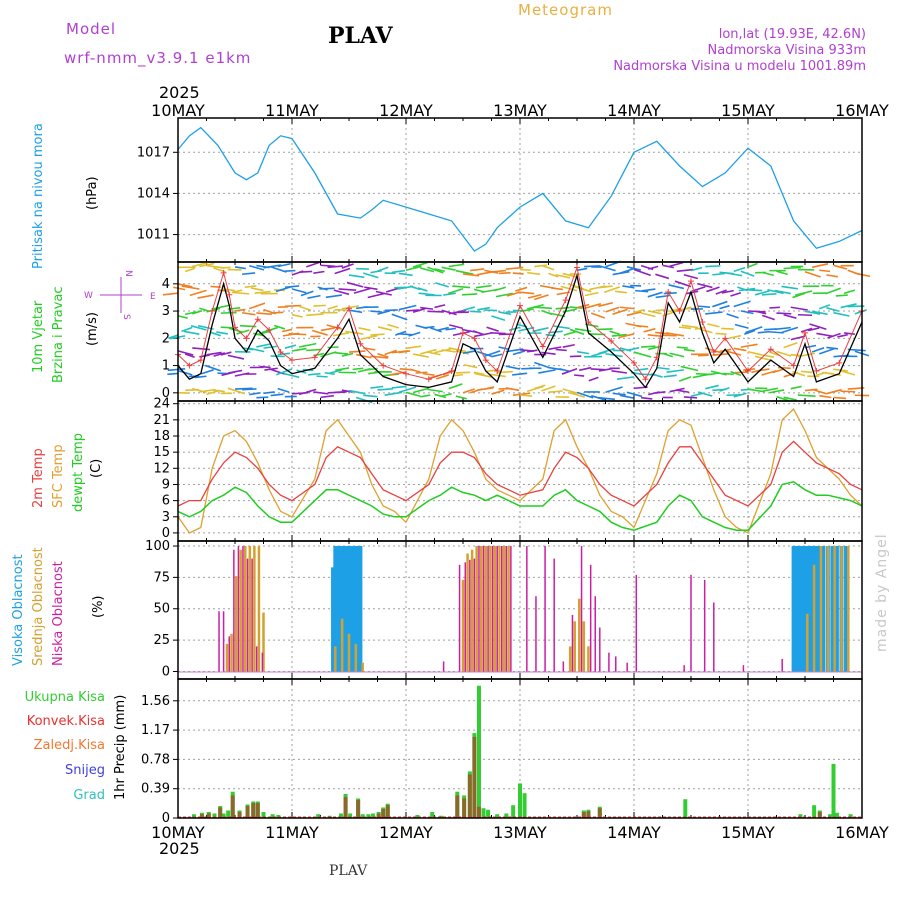 Image resolution: width=900 pixels, height=900 pixels. I want to click on altitude-text: Nadmorska Visina 933m, so click(787, 50).